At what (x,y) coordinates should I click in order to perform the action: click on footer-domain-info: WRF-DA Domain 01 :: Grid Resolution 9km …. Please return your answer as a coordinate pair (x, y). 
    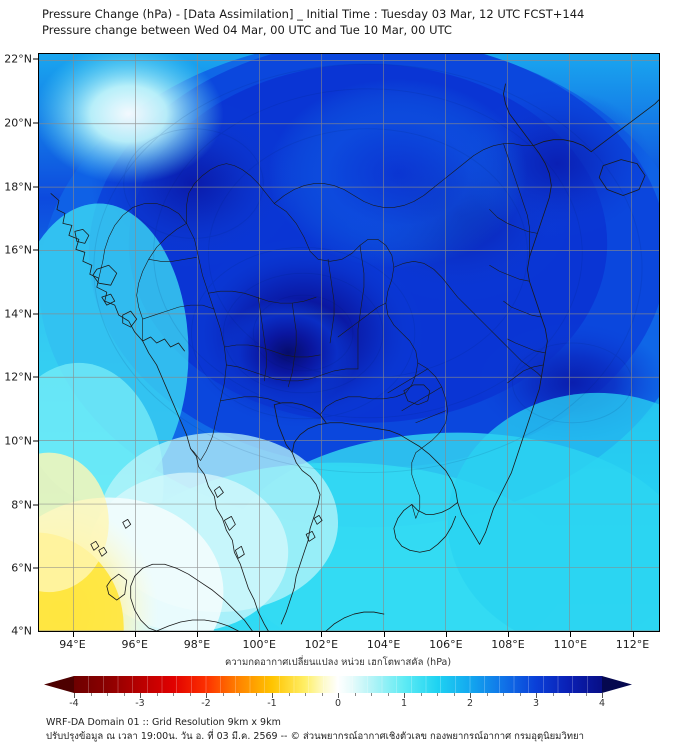
    Looking at the image, I should click on (163, 722).